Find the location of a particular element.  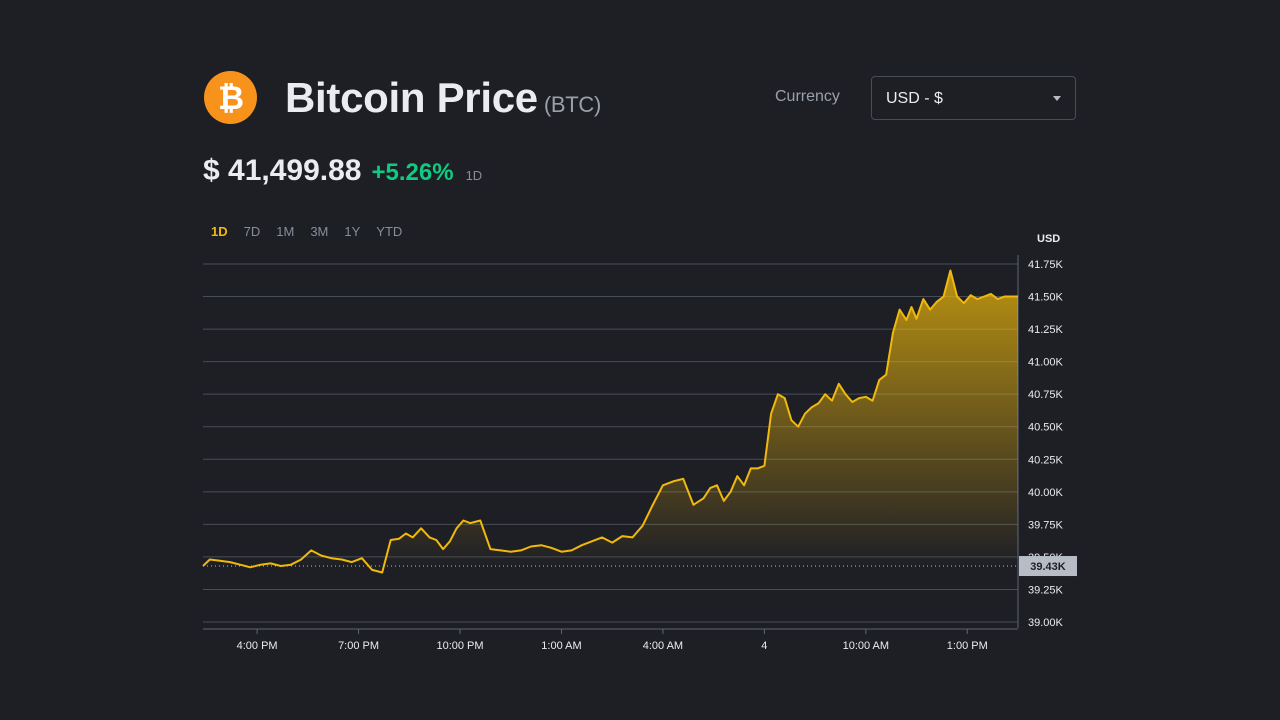

coin-name: Bitcoin Price is located at coordinates (411, 97).